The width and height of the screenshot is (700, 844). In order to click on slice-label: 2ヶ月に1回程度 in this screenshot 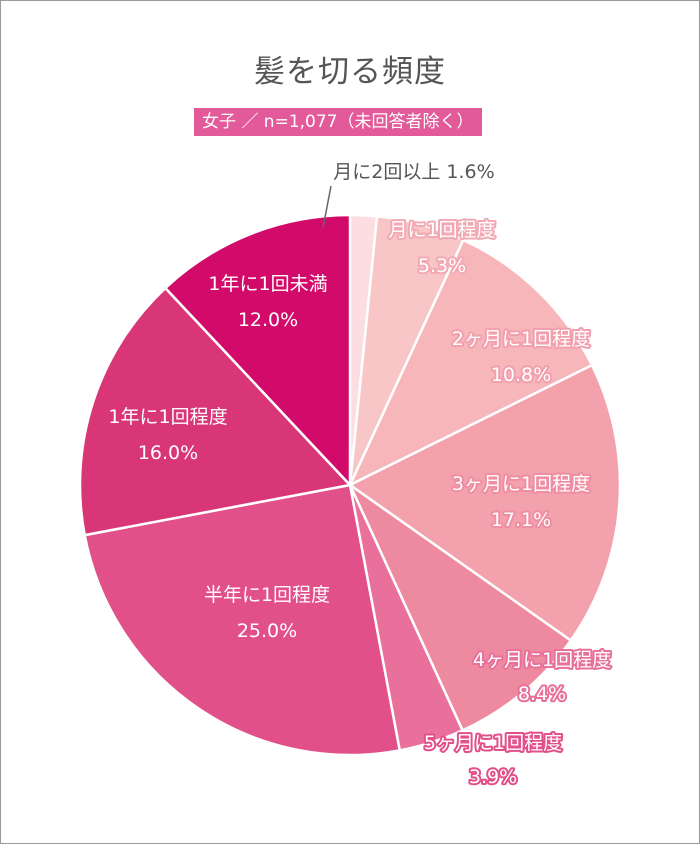, I will do `click(521, 339)`.